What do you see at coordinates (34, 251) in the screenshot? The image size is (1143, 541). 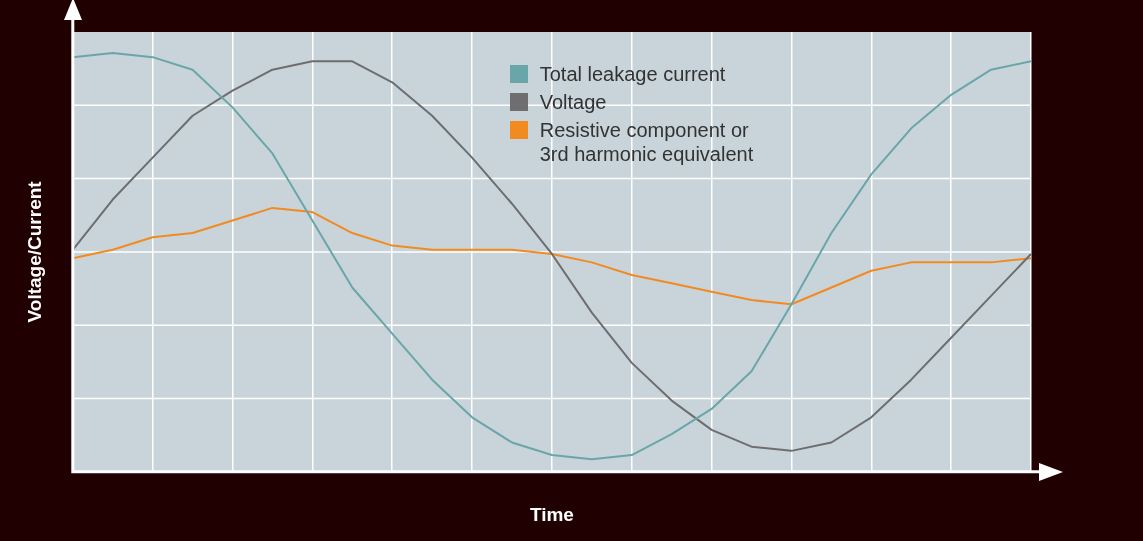 I see `y-axis-title: Voltage/Current` at bounding box center [34, 251].